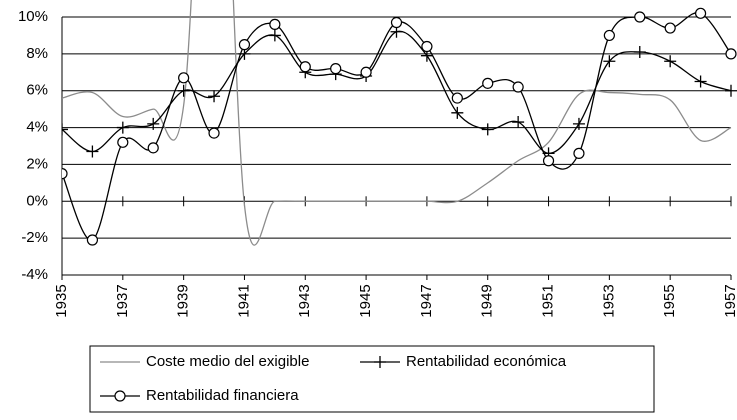  What do you see at coordinates (548, 300) in the screenshot?
I see `x-tick-label: 1951` at bounding box center [548, 300].